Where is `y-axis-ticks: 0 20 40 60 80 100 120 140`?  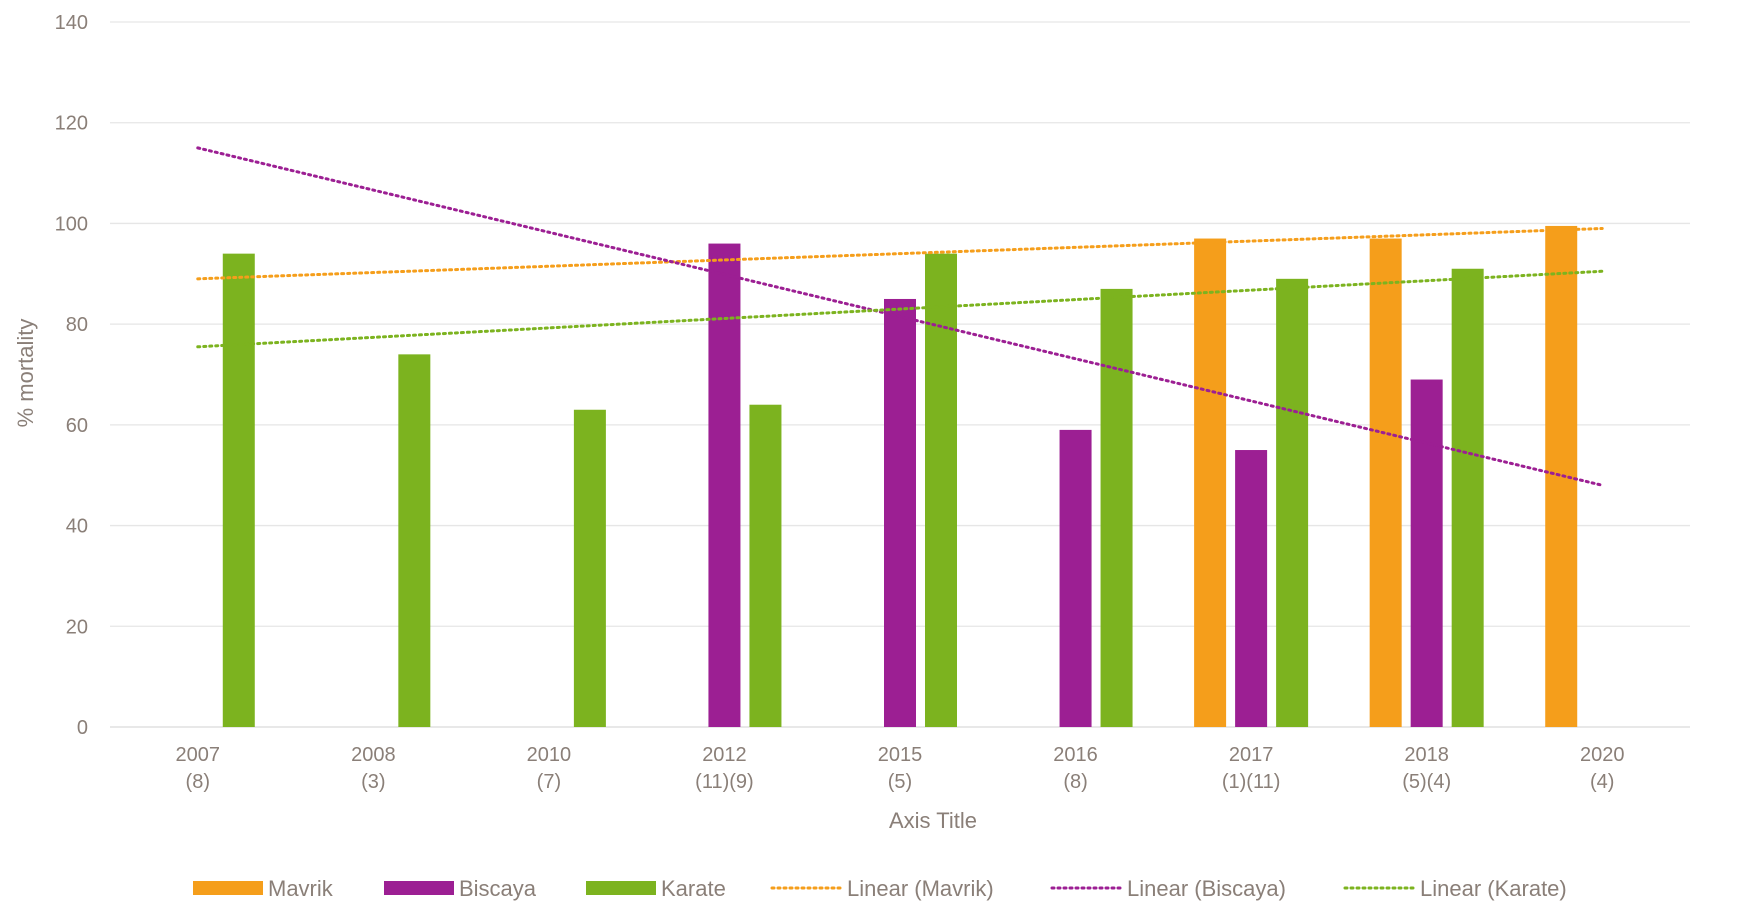
y-axis-ticks: 0 20 40 60 80 100 120 140 is located at coordinates (71, 375).